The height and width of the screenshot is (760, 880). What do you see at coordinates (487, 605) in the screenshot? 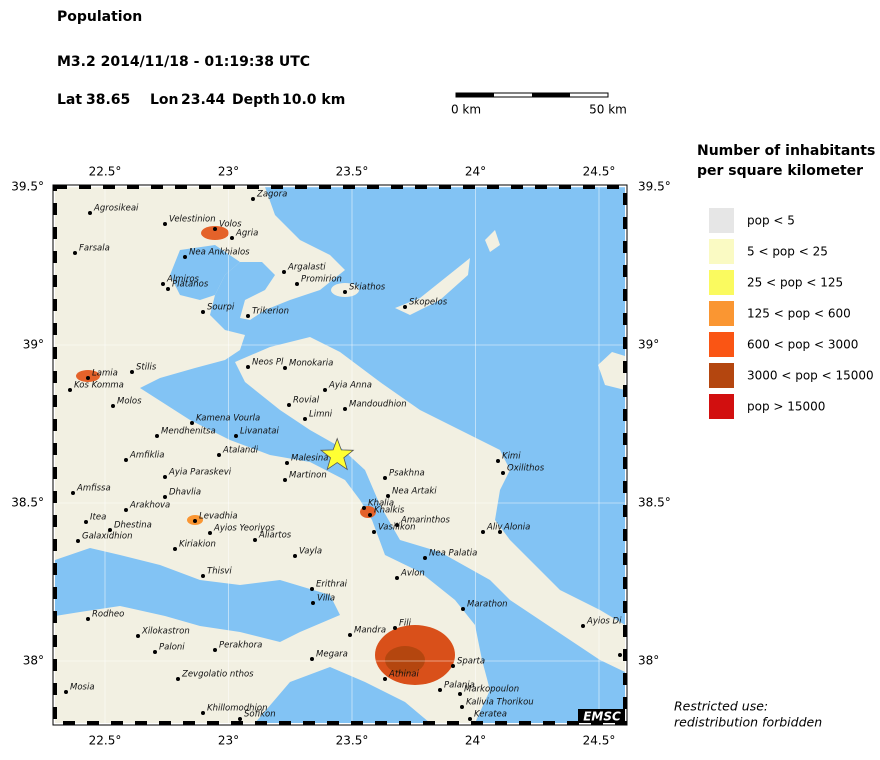
I see `town-label: Marathon` at bounding box center [487, 605].